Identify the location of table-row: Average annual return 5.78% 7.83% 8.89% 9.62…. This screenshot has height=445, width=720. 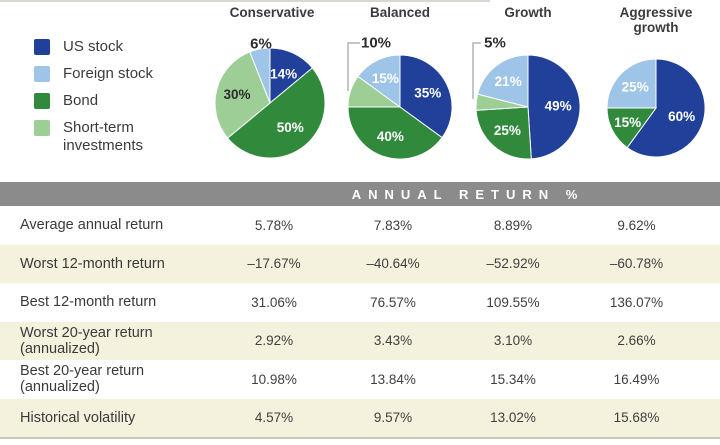
(360, 225).